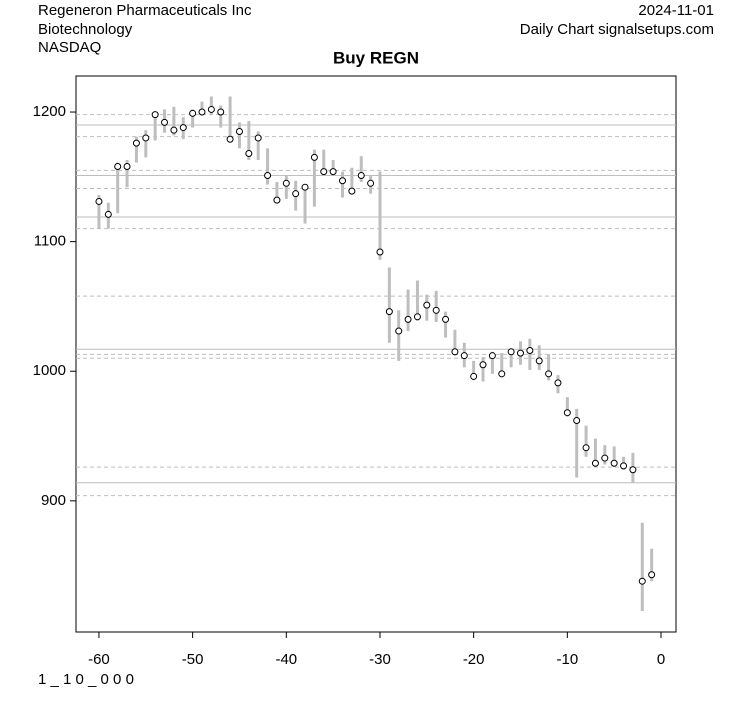 The image size is (753, 708). Describe the element at coordinates (661, 659) in the screenshot. I see `x-tick-label: 0` at that location.